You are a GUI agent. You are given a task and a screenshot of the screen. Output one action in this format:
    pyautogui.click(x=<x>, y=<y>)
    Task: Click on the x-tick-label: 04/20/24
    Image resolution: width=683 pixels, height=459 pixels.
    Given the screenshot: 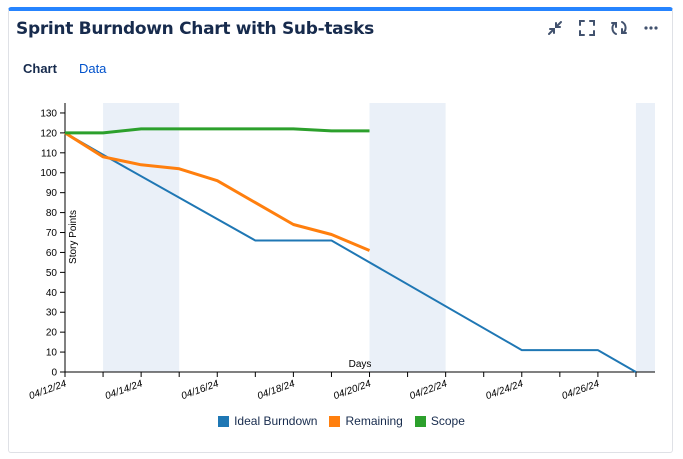 What is the action you would take?
    pyautogui.click(x=352, y=390)
    